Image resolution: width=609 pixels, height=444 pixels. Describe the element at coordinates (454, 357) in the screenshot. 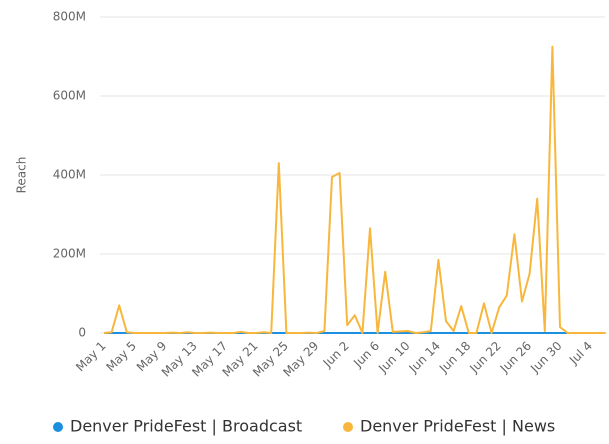

I see `x-tick-label: Jun 18` at that location.